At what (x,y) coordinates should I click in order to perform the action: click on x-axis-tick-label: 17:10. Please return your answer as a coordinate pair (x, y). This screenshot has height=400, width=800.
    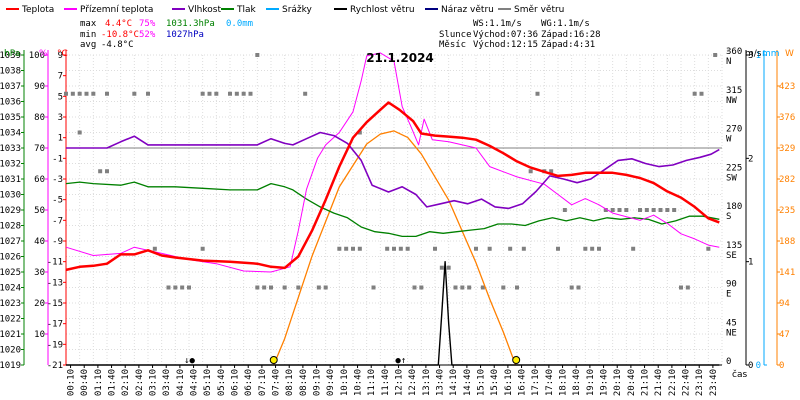
    Looking at the image, I should click on (536, 382).